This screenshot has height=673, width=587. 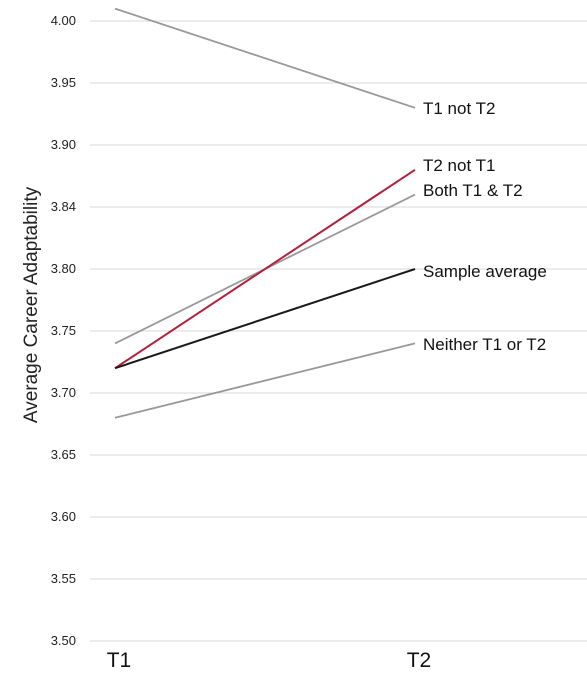 I want to click on y-tick-label: 3.95, so click(x=63, y=82).